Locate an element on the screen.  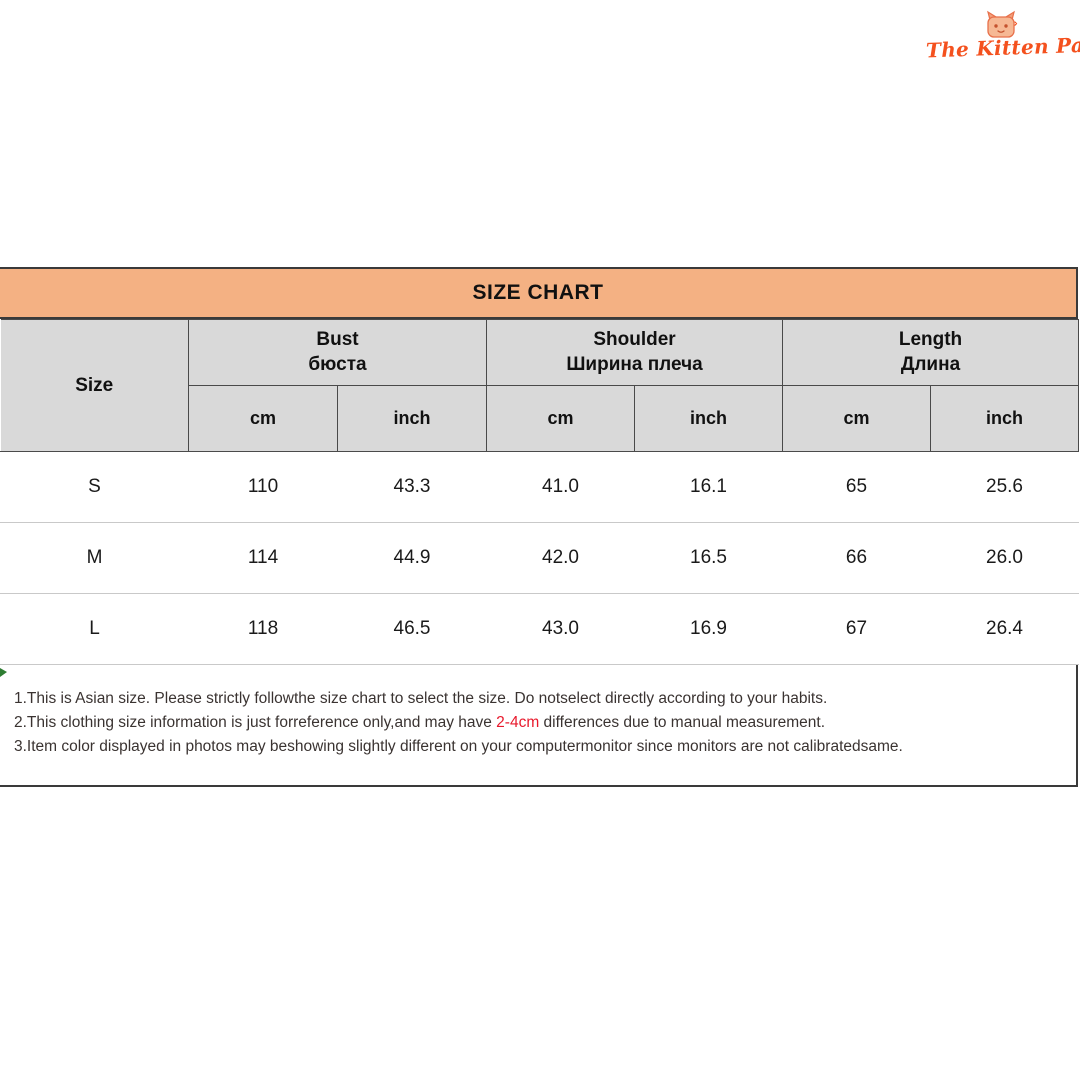
cell-length-inch: 26.4 is located at coordinates (1004, 629).